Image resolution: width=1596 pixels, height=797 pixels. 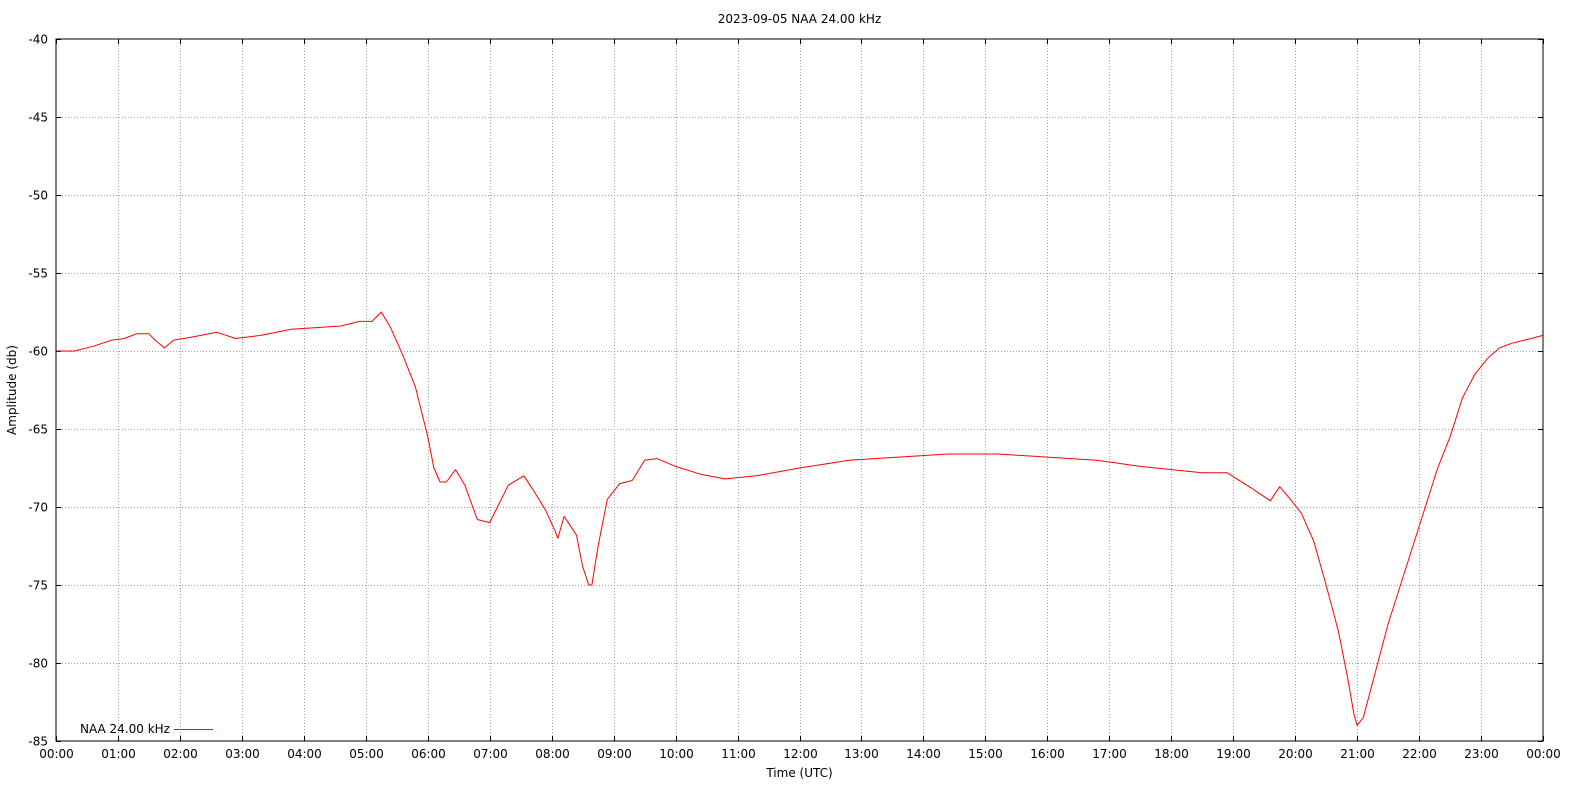 I want to click on y-tick-label: -70, so click(x=38, y=508).